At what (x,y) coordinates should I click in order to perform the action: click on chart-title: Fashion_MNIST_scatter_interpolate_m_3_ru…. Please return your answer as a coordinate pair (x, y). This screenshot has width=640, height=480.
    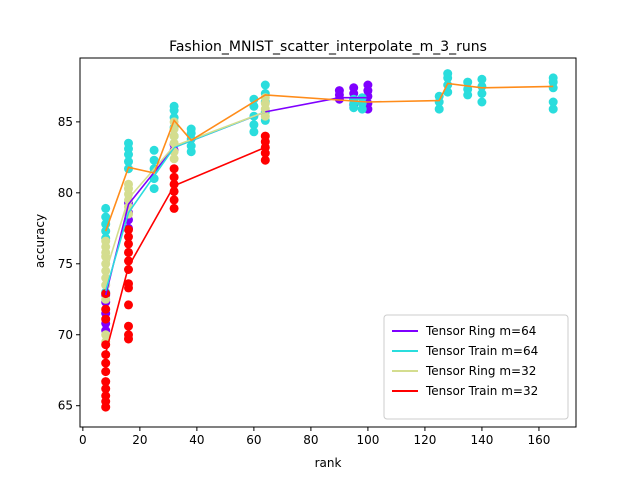
    Looking at the image, I should click on (328, 47).